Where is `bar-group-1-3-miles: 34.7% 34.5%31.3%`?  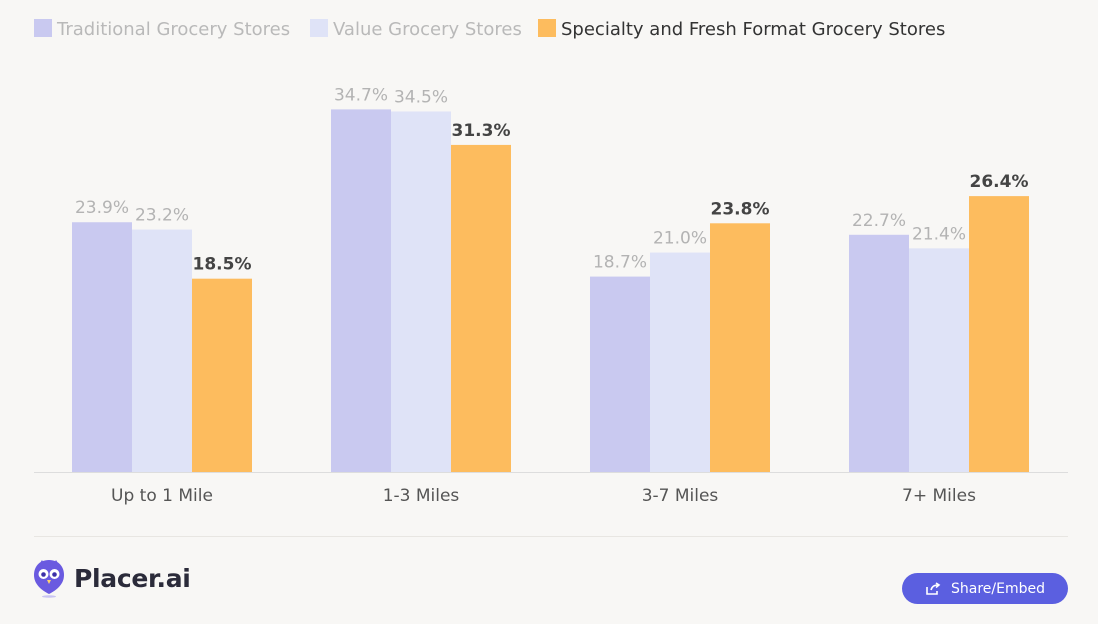
bar-group-1-3-miles: 34.7% 34.5%31.3% is located at coordinates (421, 279).